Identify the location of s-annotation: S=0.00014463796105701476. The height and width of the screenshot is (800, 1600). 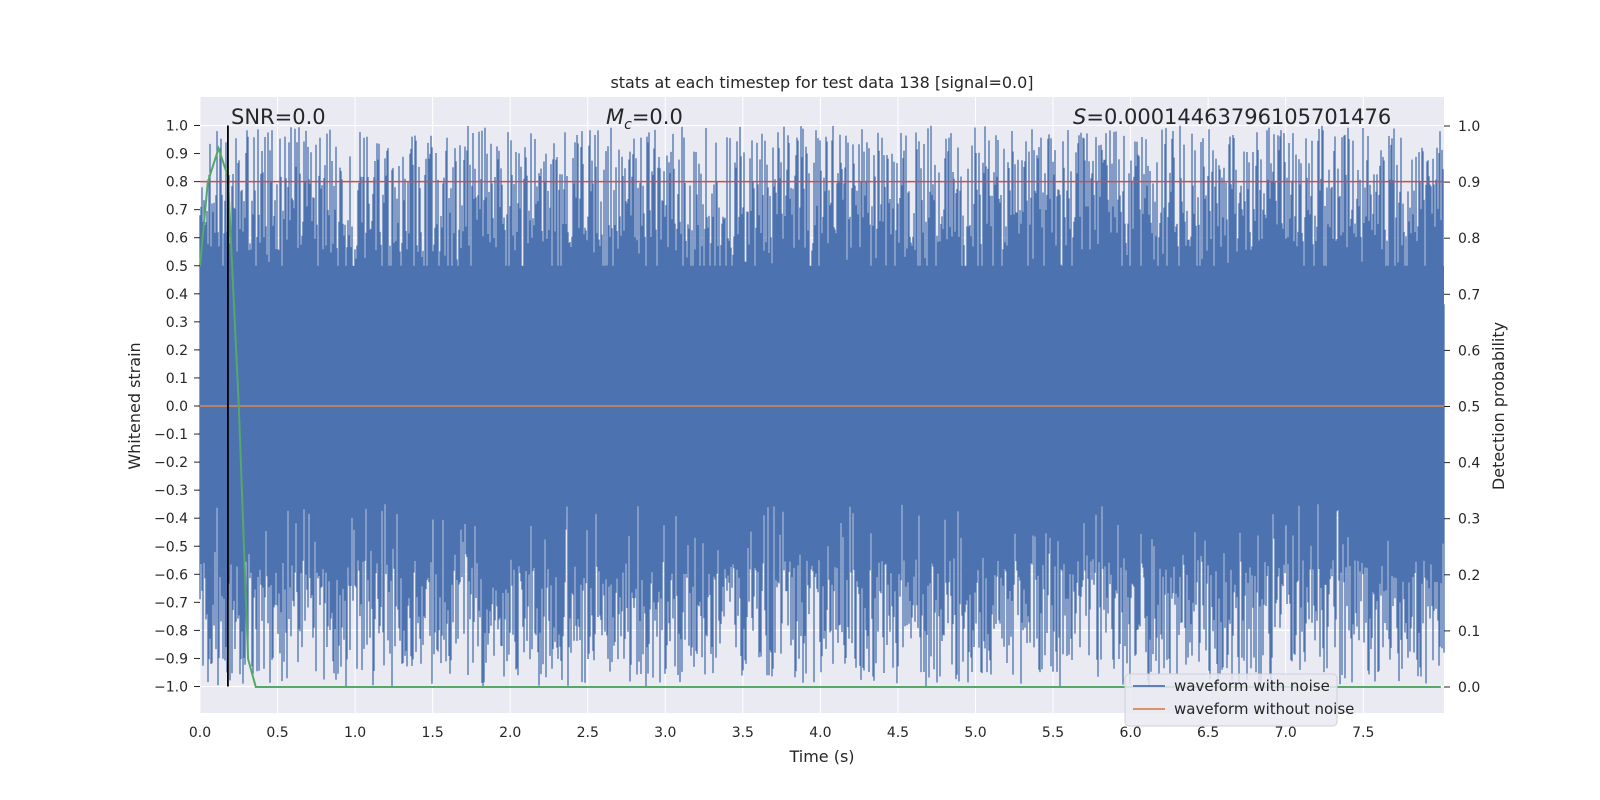
(1232, 117).